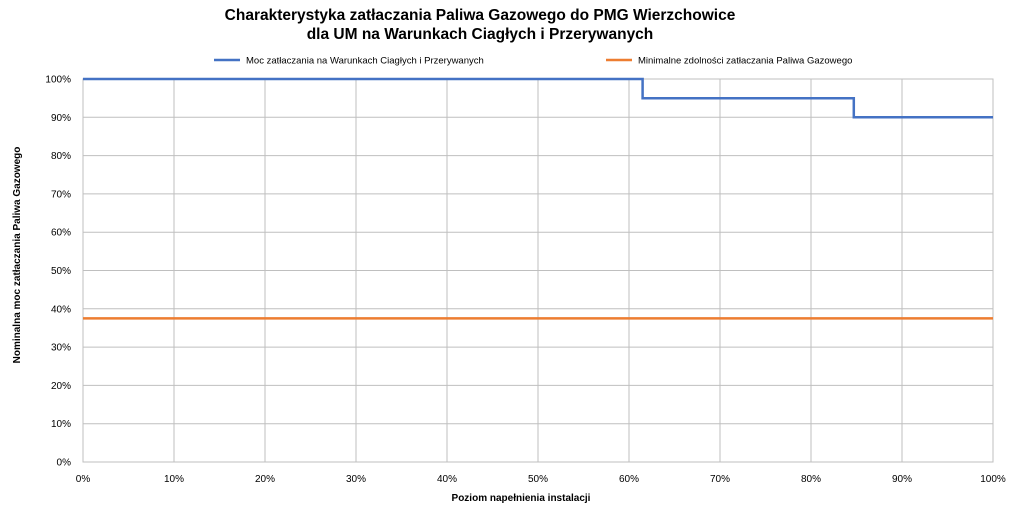  I want to click on x-tick-label: 70%, so click(720, 479).